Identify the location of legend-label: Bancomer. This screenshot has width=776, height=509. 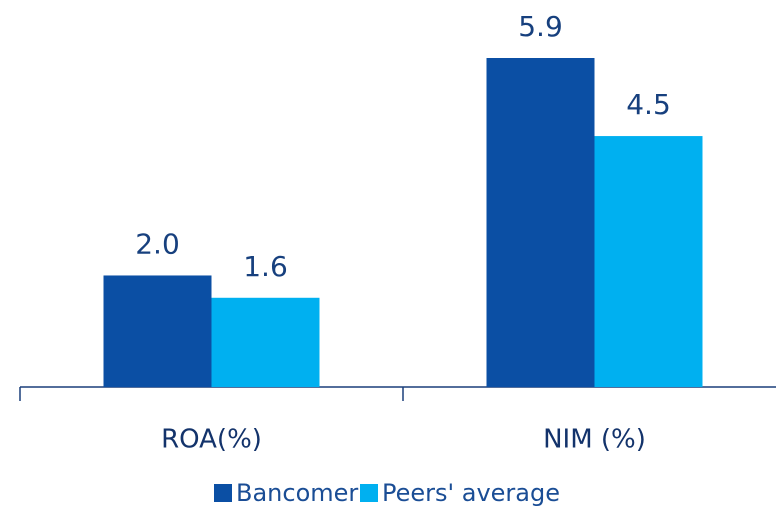
(297, 493).